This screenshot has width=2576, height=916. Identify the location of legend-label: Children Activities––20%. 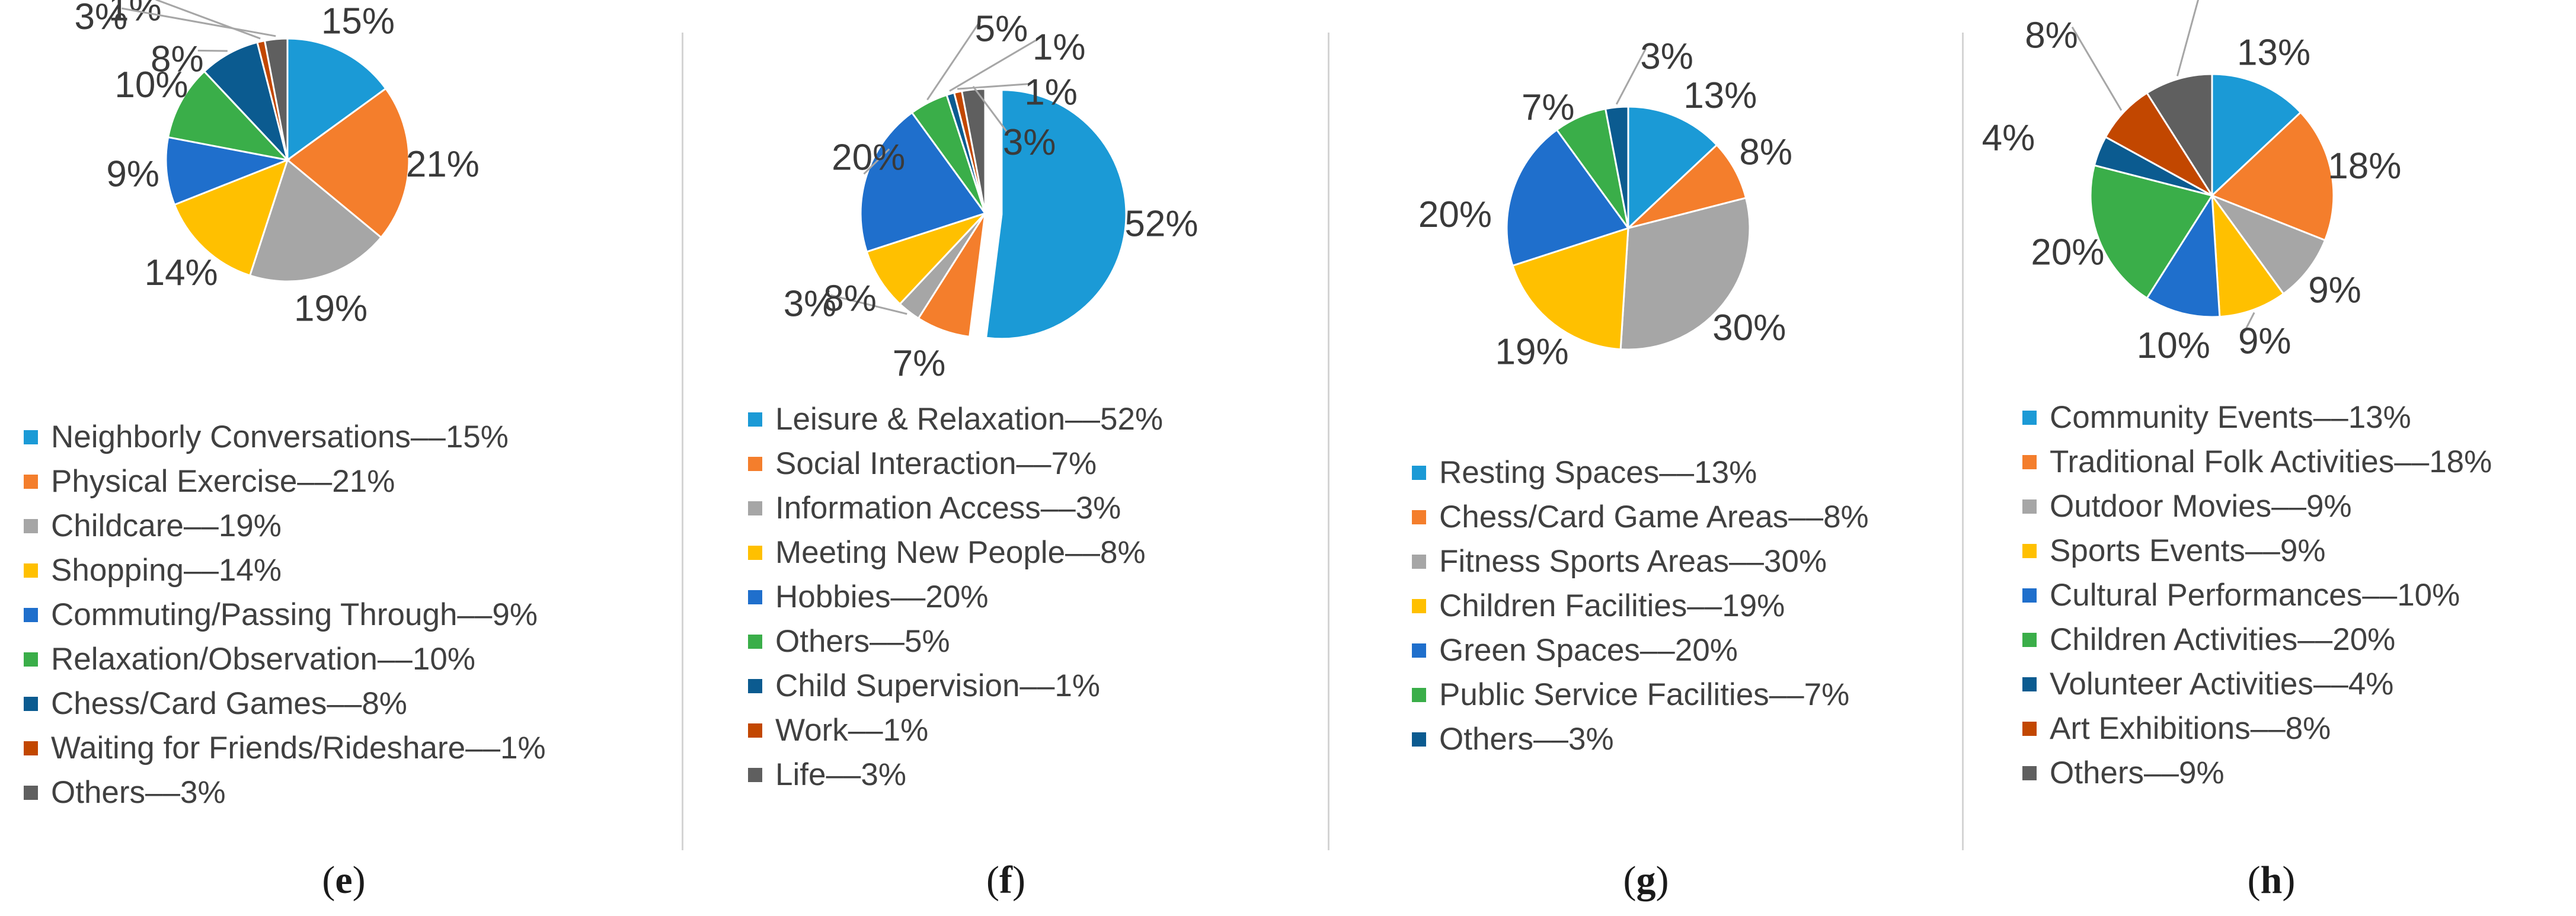
(2223, 639).